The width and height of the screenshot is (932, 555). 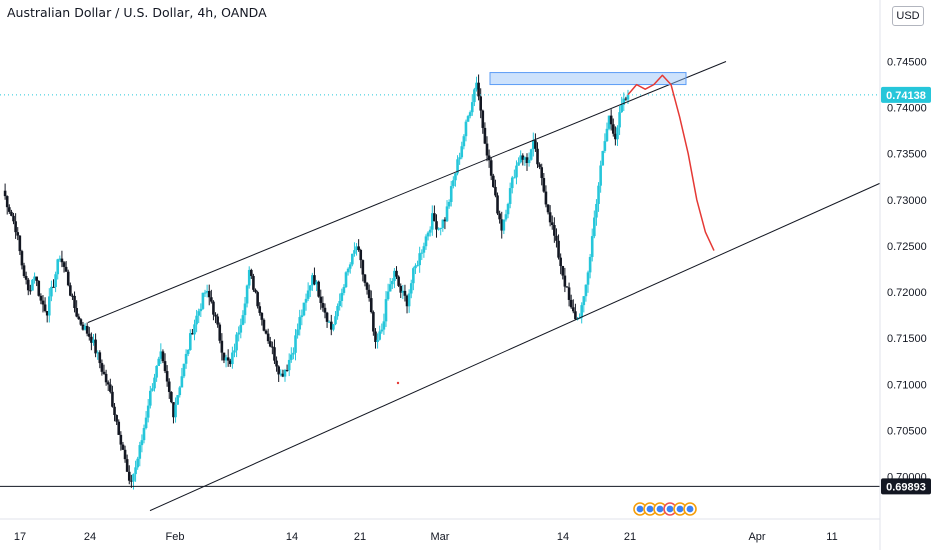 I want to click on resistance-zone, so click(x=588, y=79).